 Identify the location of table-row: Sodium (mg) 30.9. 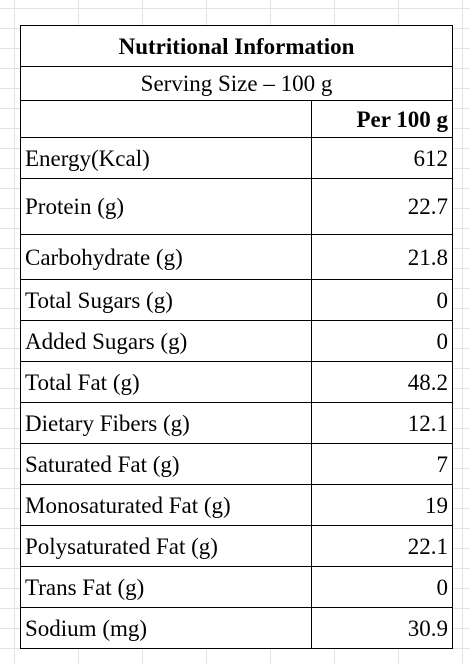
(236, 628).